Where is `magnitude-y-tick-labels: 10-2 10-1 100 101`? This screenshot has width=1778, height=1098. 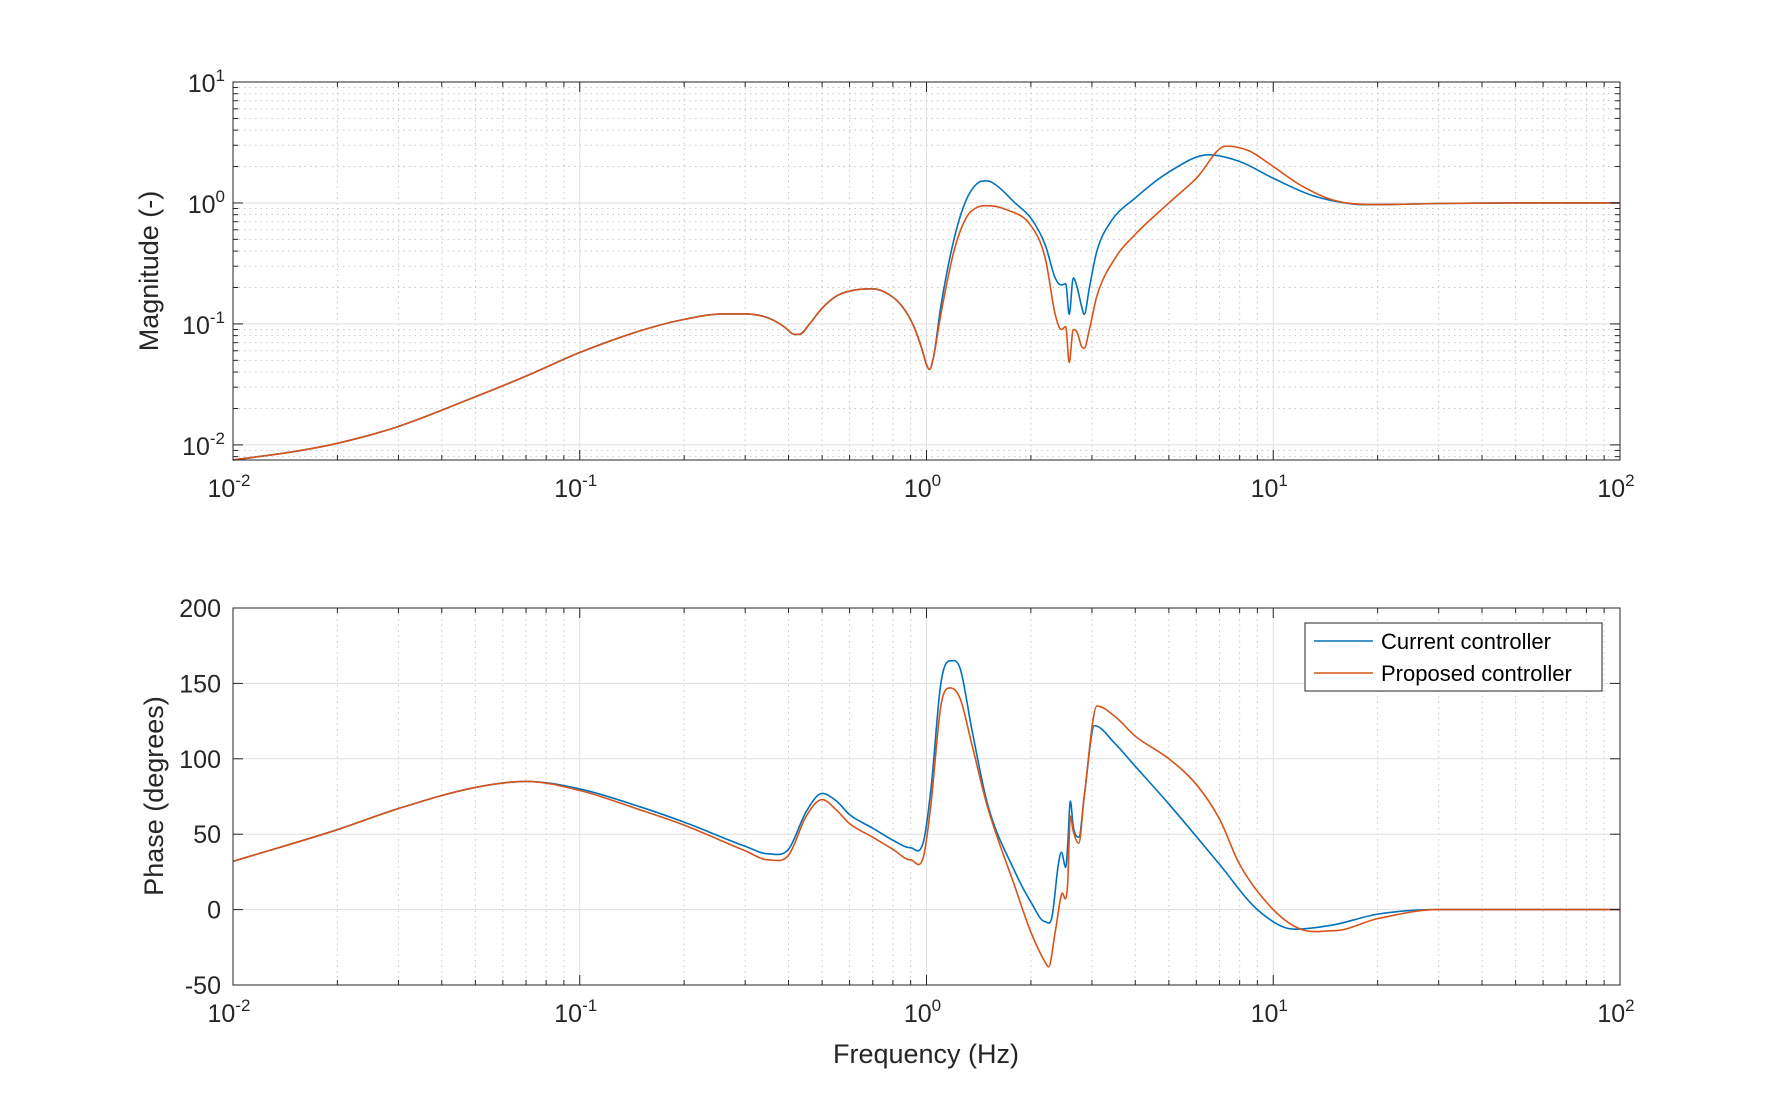
magnitude-y-tick-labels: 10-2 10-1 100 101 is located at coordinates (203, 263).